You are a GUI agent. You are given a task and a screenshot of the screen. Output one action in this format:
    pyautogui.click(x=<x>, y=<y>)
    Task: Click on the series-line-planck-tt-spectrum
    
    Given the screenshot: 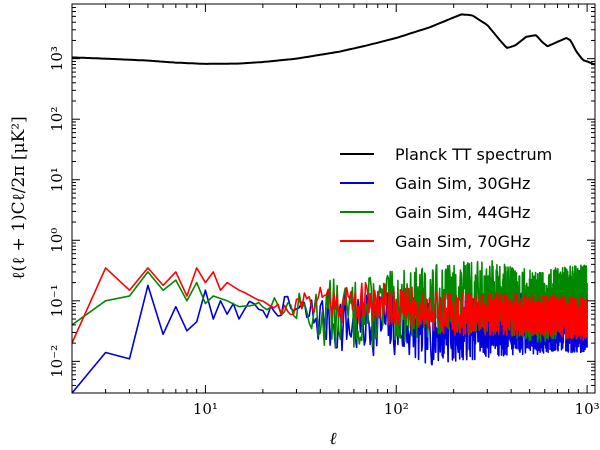 What is the action you would take?
    pyautogui.click(x=333, y=39)
    